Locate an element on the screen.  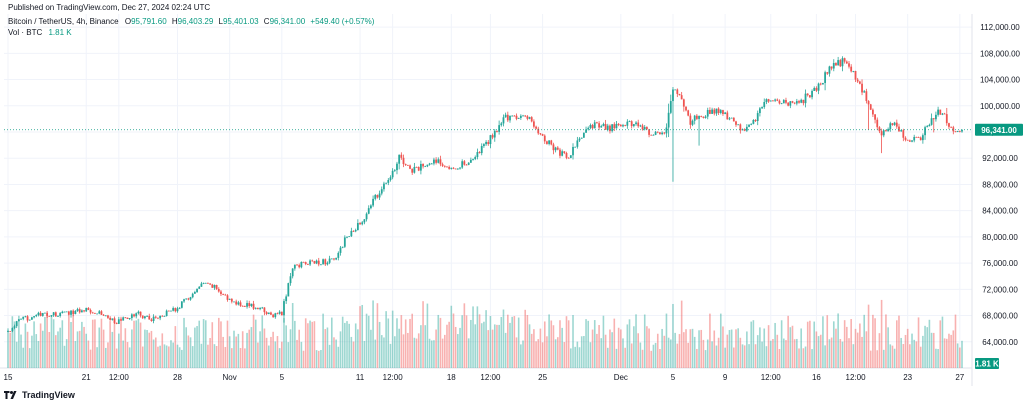
open-value: 95,791.60 is located at coordinates (149, 21).